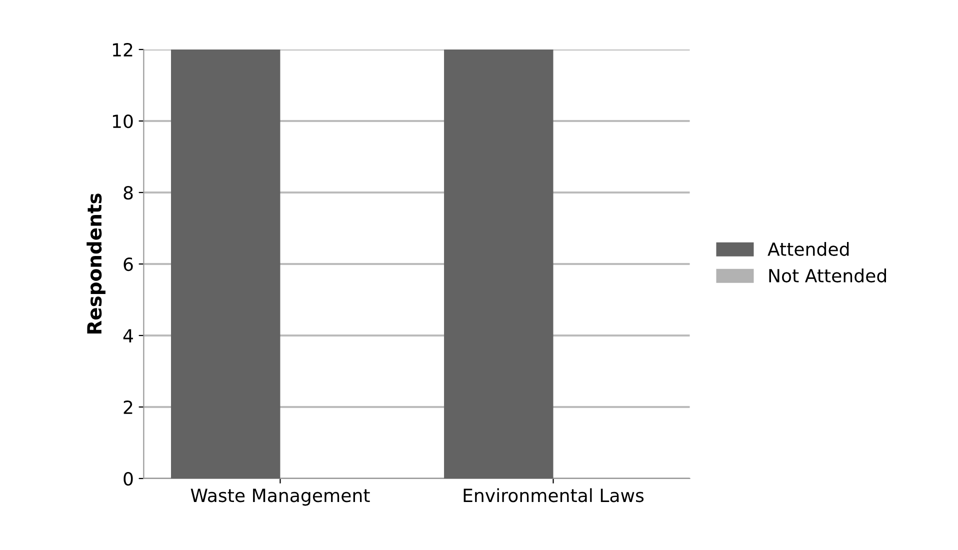 The height and width of the screenshot is (550, 958). I want to click on y-tick-label: 10, so click(122, 121).